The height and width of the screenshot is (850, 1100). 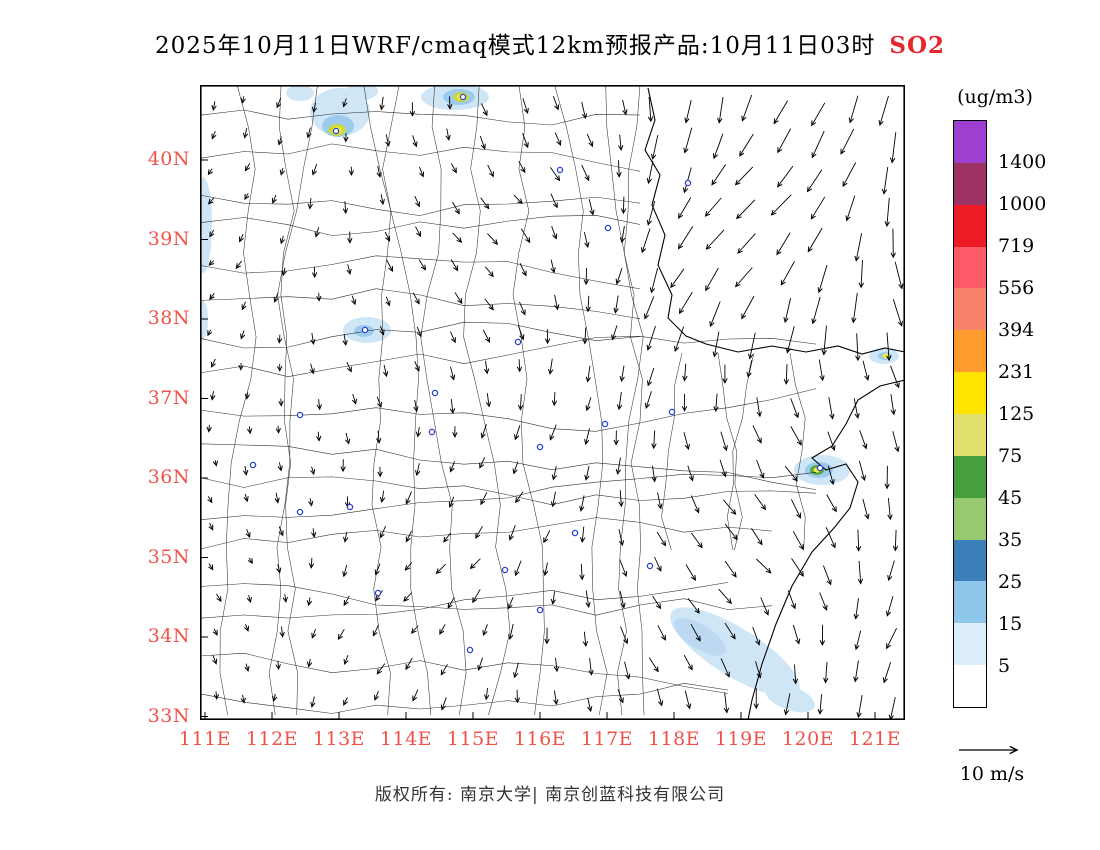 I want to click on wind-reference-arrow-icon, so click(x=994, y=749).